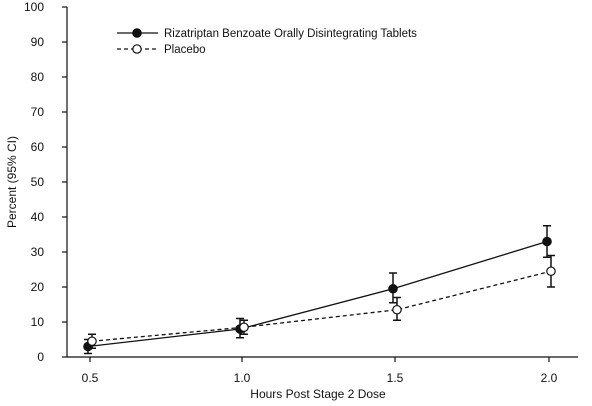 The height and width of the screenshot is (406, 592). What do you see at coordinates (320, 371) in the screenshot?
I see `x-axis-ticks: 0.5 1.0 1.5 2.0` at bounding box center [320, 371].